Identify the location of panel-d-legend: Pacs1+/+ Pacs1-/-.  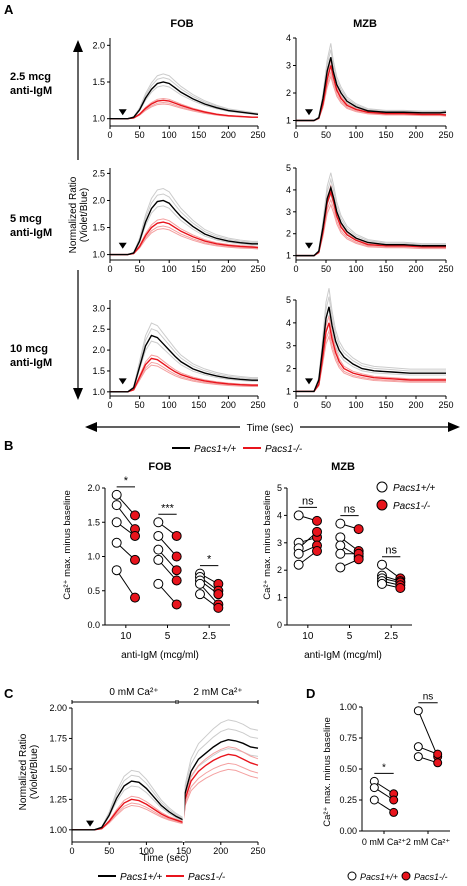
(397, 876).